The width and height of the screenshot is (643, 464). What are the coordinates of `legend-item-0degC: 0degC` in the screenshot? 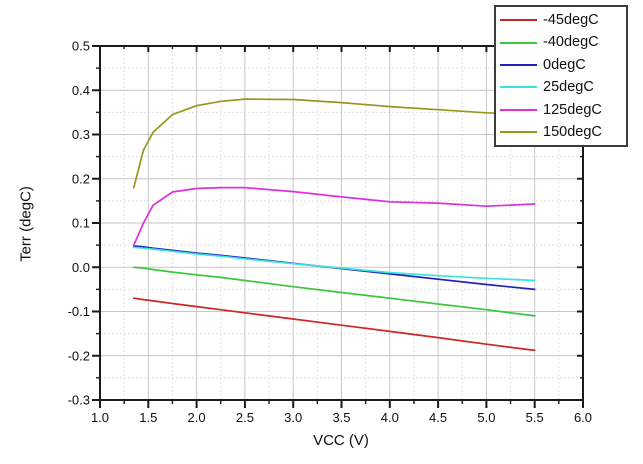 It's located at (561, 65).